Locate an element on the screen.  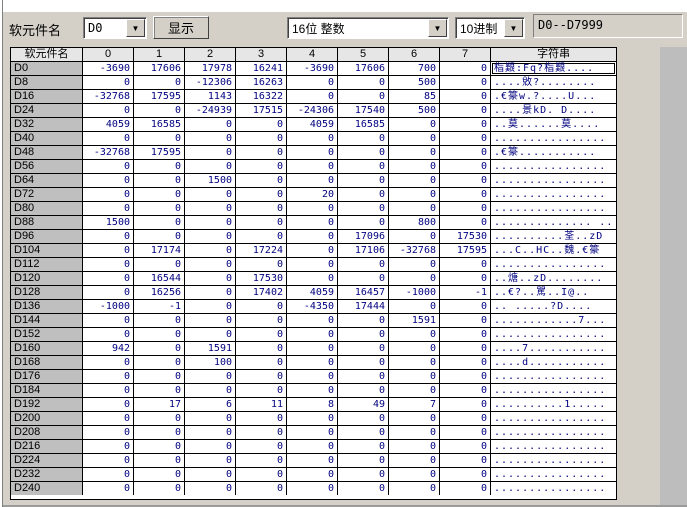
value-cell: 500 is located at coordinates (414, 82).